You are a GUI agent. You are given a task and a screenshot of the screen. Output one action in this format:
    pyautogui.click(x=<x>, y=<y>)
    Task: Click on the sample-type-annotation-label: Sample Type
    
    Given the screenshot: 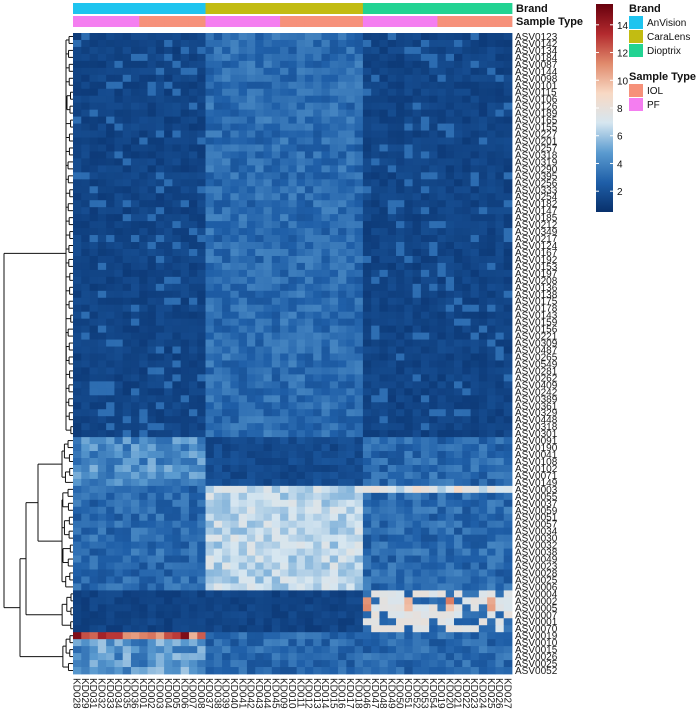 What is the action you would take?
    pyautogui.click(x=549, y=22)
    